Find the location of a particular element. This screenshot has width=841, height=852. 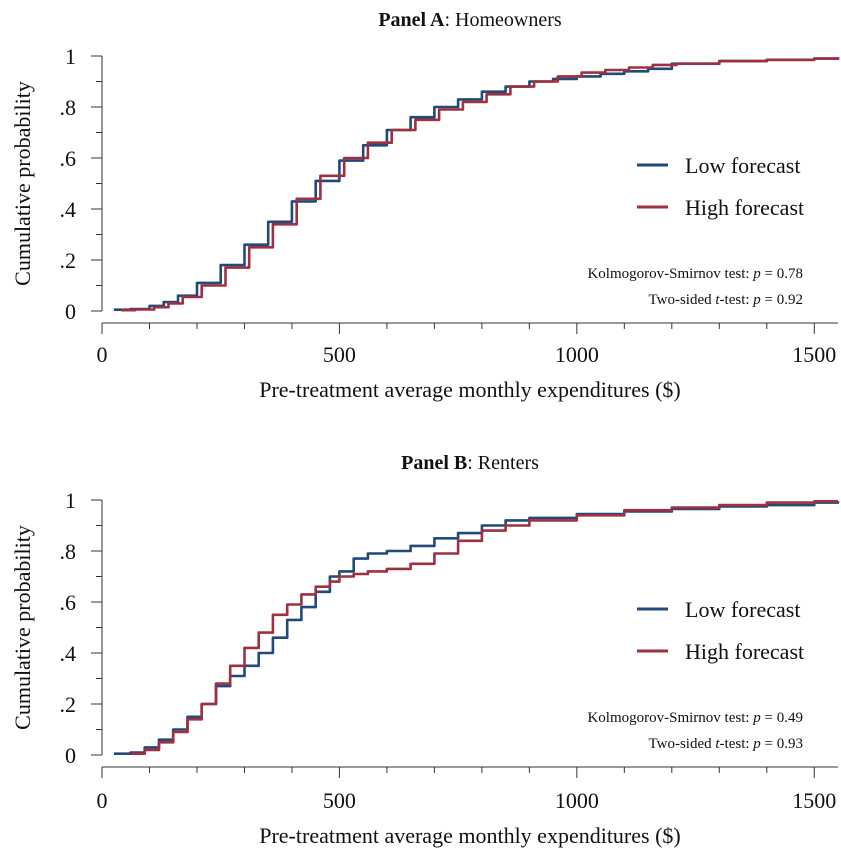

ks-p-value: = 0.78 is located at coordinates (782, 274).